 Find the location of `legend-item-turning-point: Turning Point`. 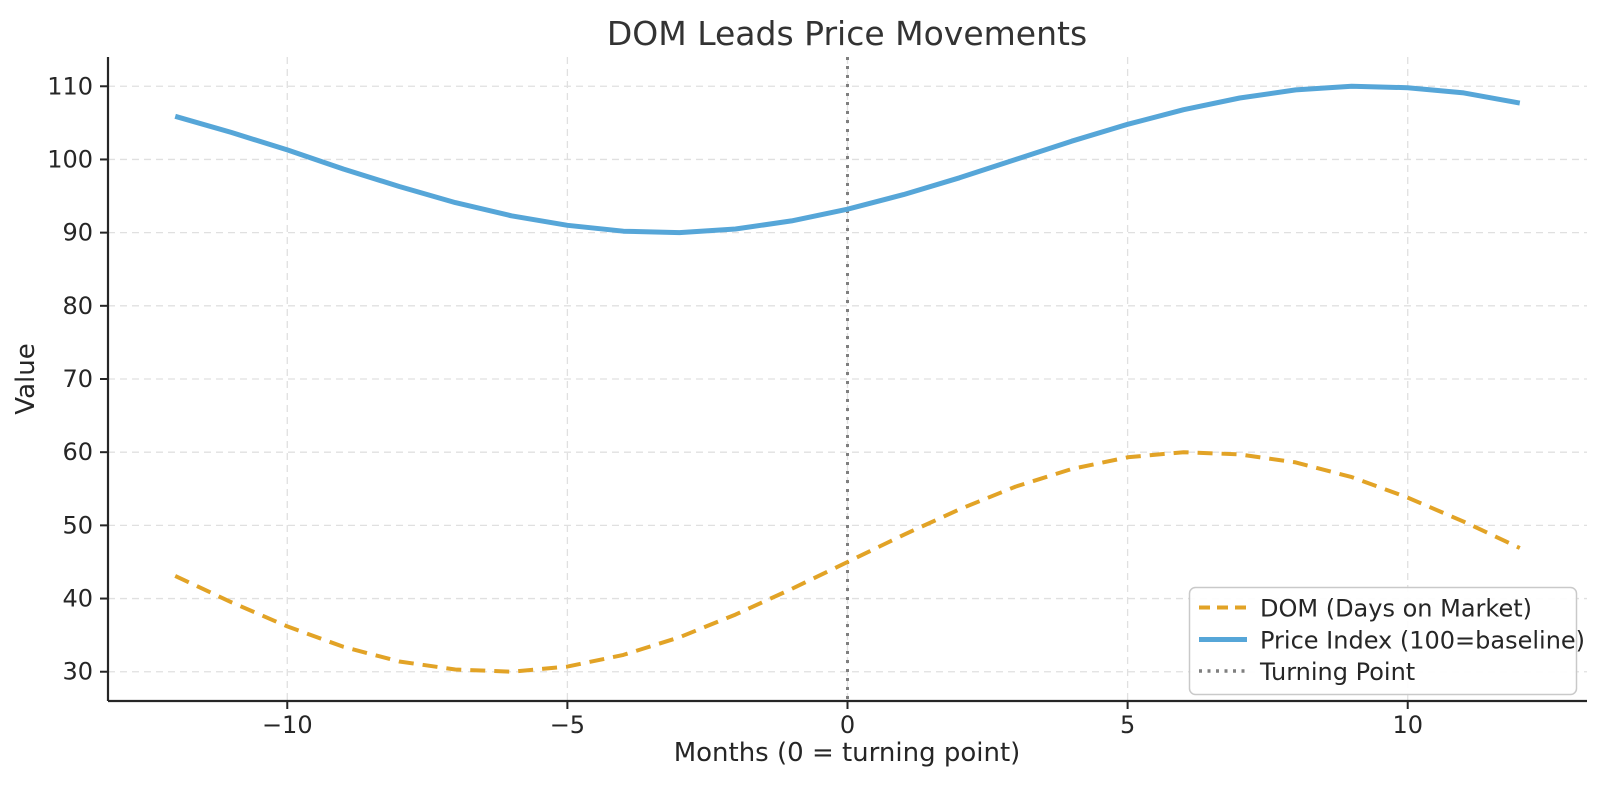

legend-item-turning-point: Turning Point is located at coordinates (1307, 672).